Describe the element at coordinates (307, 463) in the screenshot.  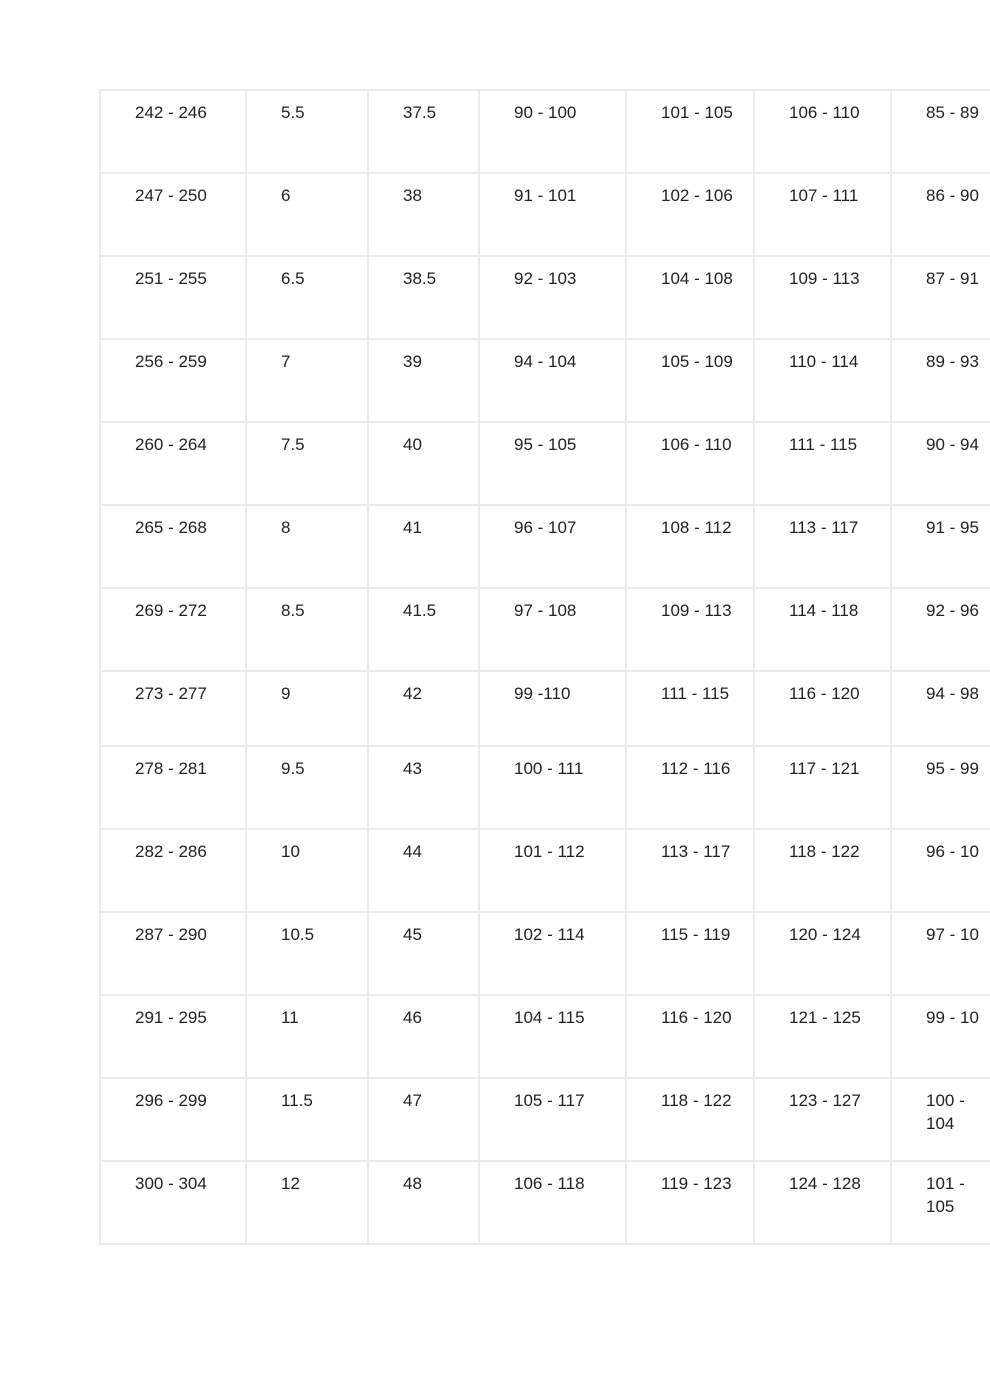
I see `table-cell: 7.5` at that location.